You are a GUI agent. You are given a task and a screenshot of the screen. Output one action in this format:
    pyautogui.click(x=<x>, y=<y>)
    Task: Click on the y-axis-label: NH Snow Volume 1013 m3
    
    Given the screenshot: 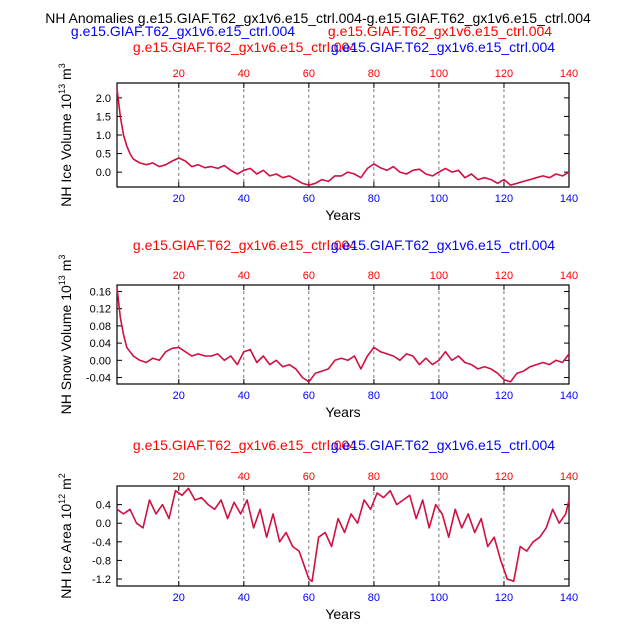 What is the action you would take?
    pyautogui.click(x=65, y=335)
    